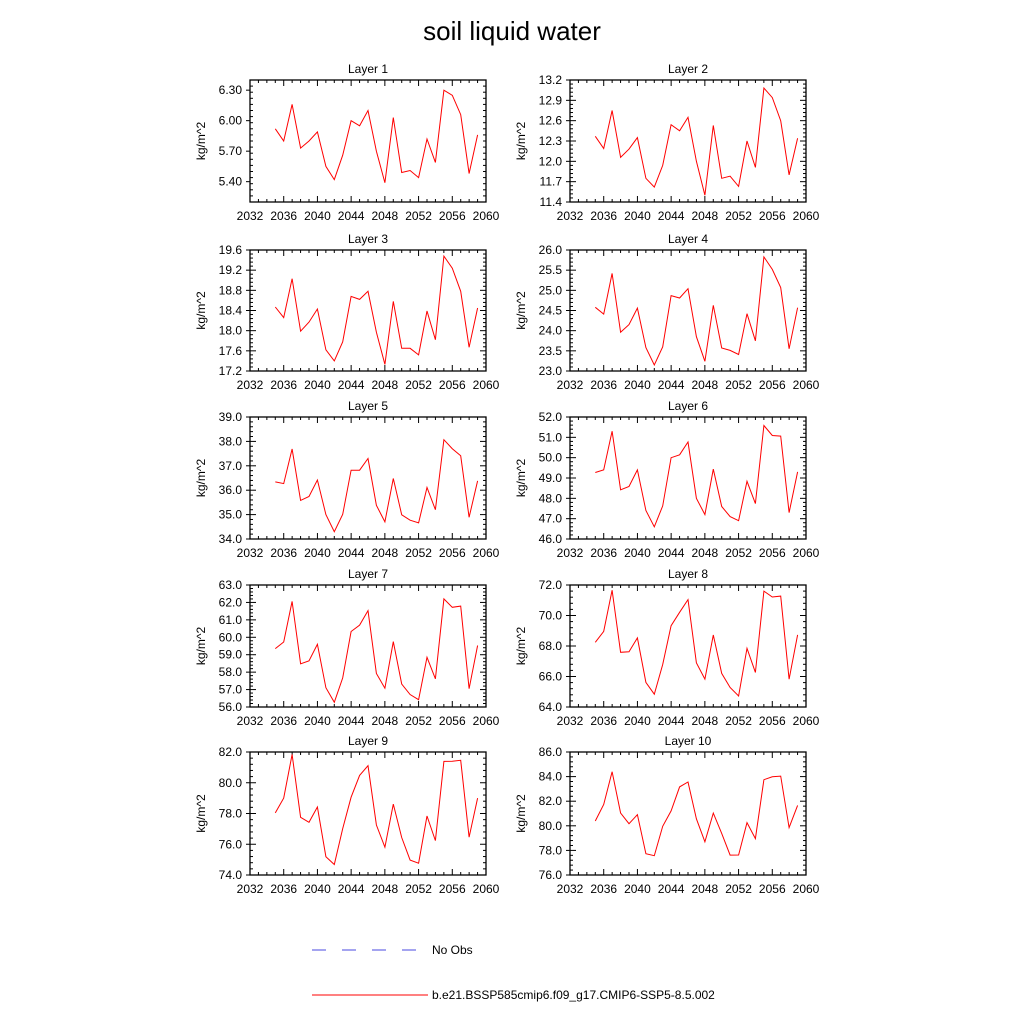 This screenshot has height=1024, width=1024. I want to click on y-tick-label: 6.00, so click(231, 121).